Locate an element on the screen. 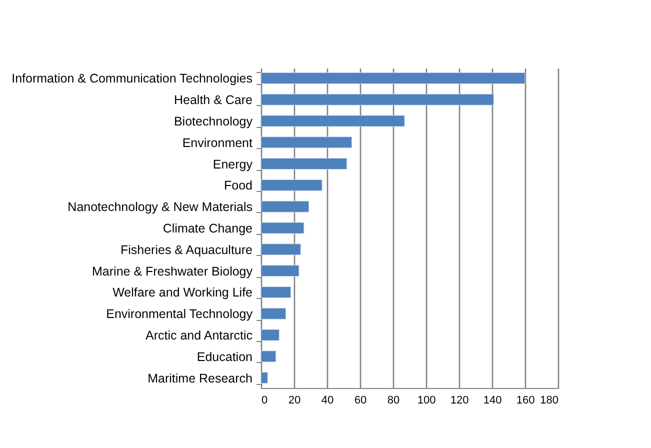  y-tick-label: Nanotechnology & New Materials is located at coordinates (160, 207).